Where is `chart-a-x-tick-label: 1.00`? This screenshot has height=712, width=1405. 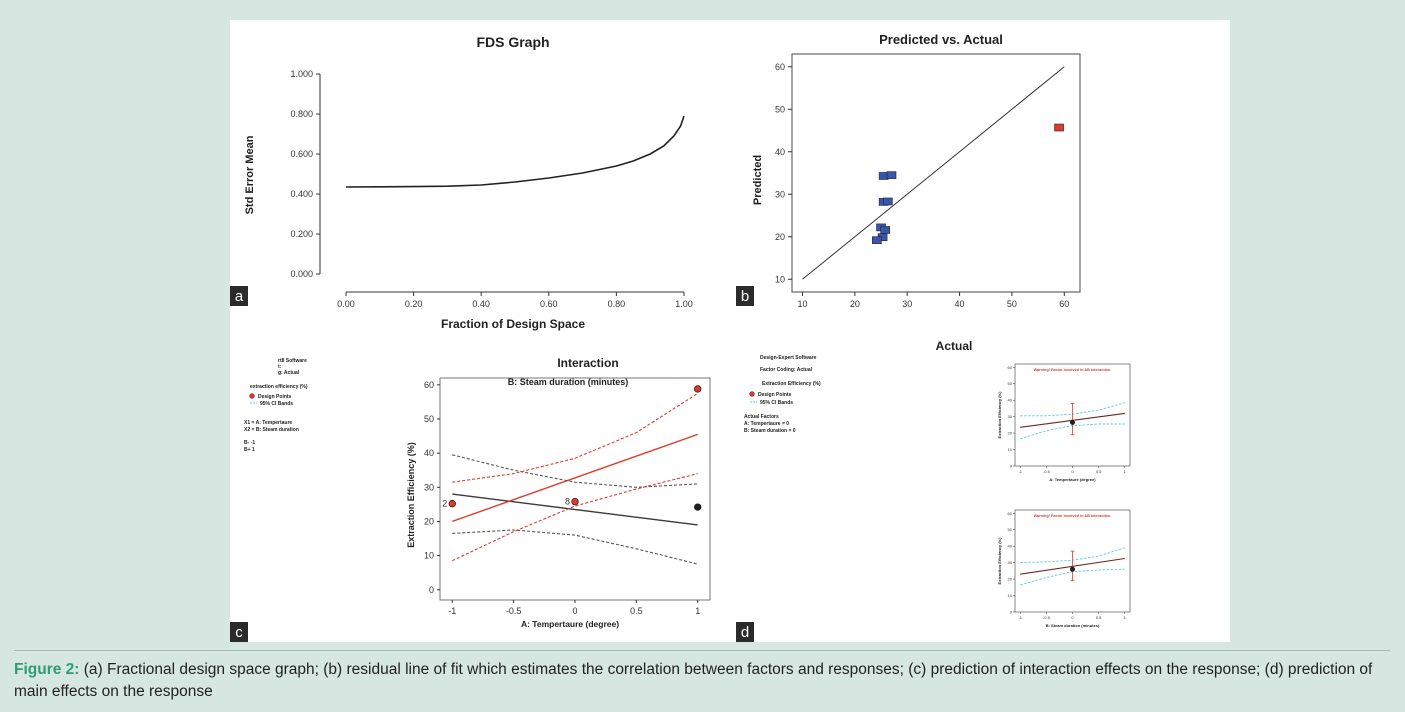 chart-a-x-tick-label: 1.00 is located at coordinates (684, 304).